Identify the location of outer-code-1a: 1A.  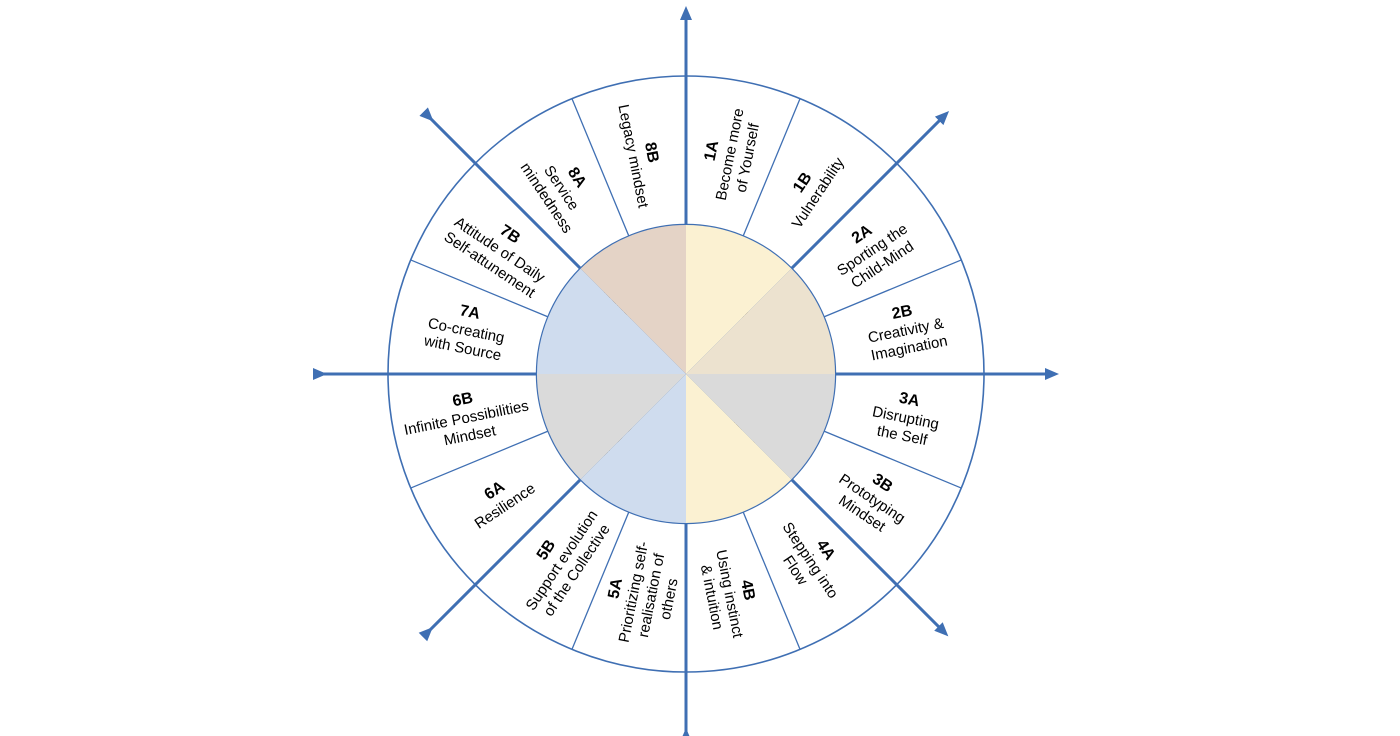
(712, 151).